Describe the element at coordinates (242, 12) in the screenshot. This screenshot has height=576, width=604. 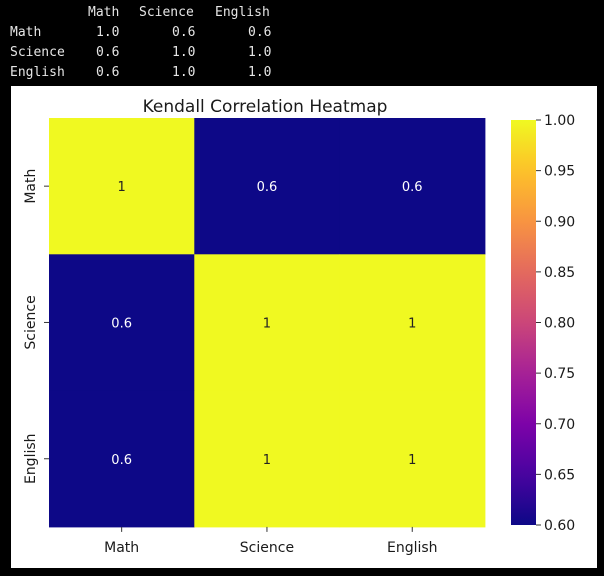
I see `console-col-header: English` at that location.